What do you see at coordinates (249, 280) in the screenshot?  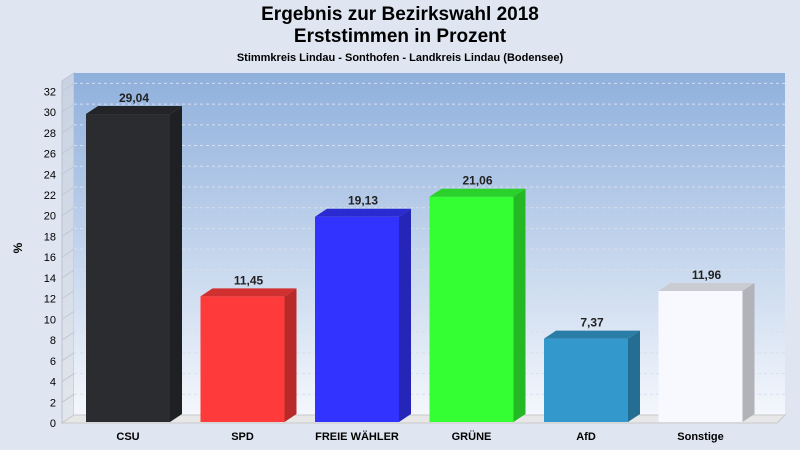 I see `value-label: 11,45` at bounding box center [249, 280].